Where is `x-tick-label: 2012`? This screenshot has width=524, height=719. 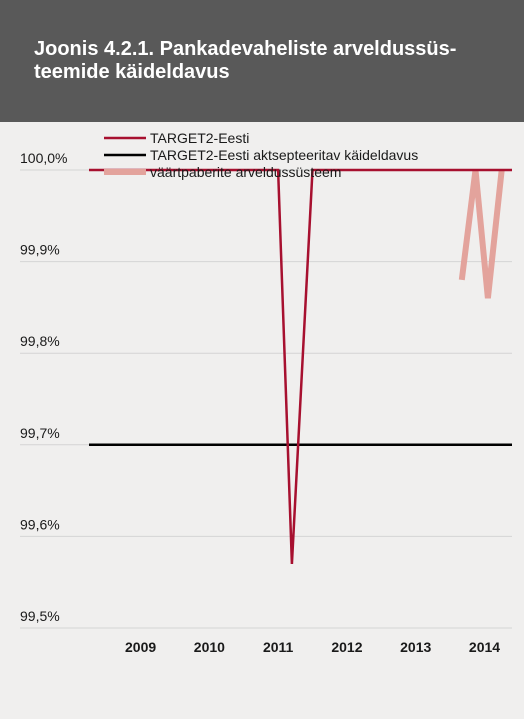
x-tick-label: 2012 is located at coordinates (346, 647).